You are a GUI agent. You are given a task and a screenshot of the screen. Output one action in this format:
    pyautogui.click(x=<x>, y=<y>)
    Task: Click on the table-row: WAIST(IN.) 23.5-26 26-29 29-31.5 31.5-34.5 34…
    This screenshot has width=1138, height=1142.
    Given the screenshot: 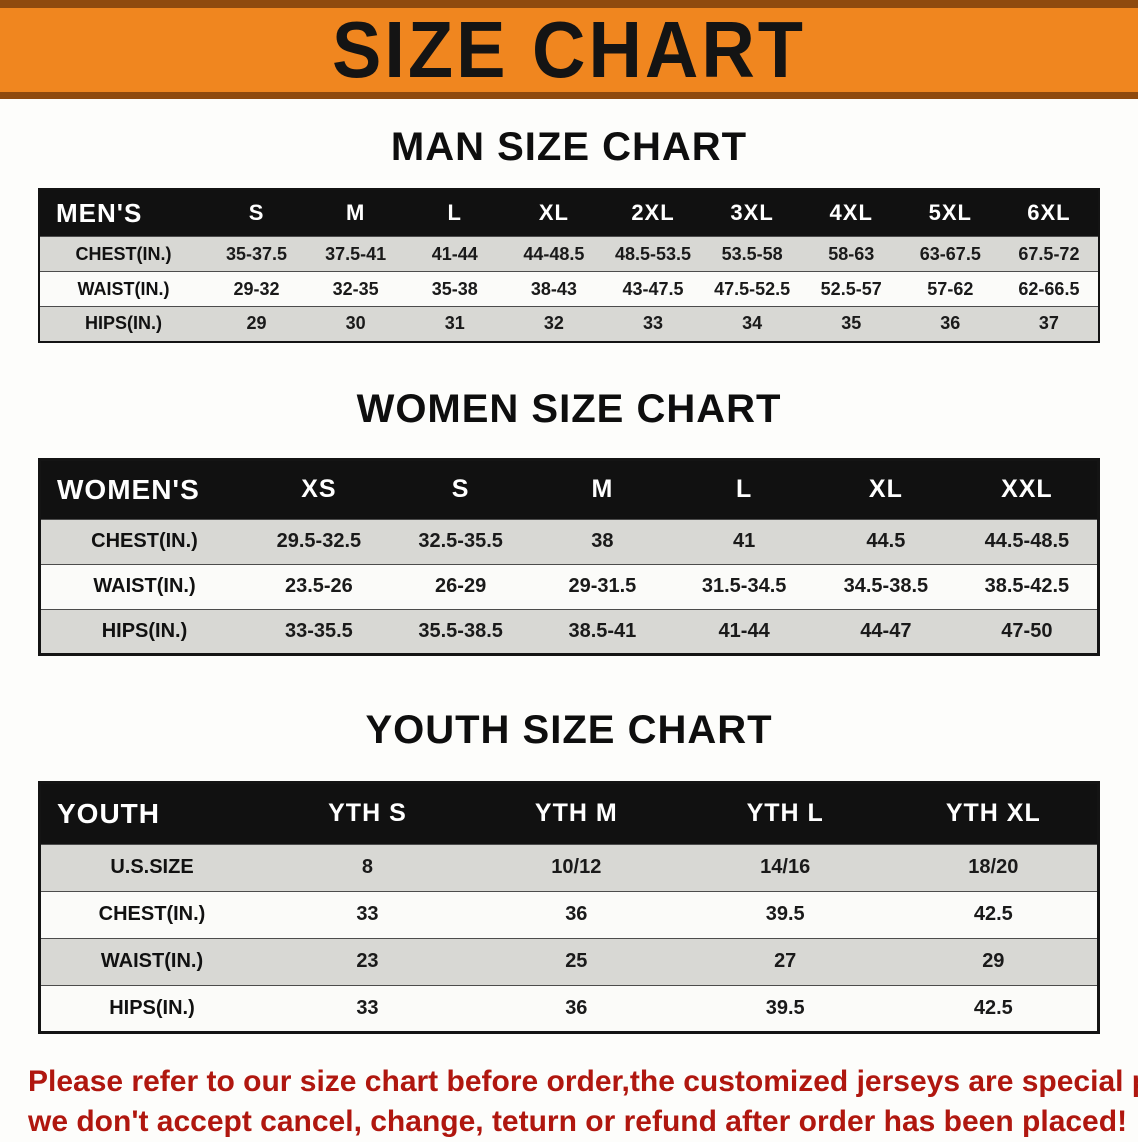 What is the action you would take?
    pyautogui.click(x=569, y=586)
    